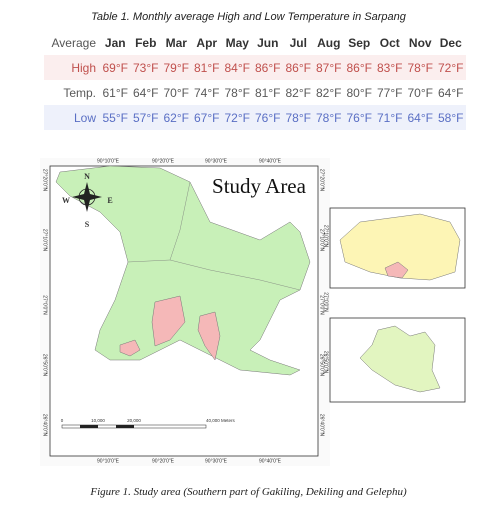  I want to click on table-cell: 57°F, so click(146, 117).